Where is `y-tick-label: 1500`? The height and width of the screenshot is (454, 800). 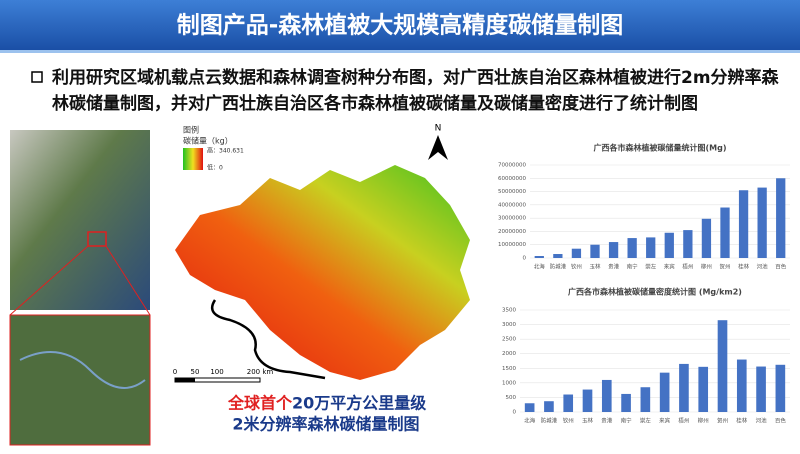
y-tick-label: 1500 is located at coordinates (509, 369).